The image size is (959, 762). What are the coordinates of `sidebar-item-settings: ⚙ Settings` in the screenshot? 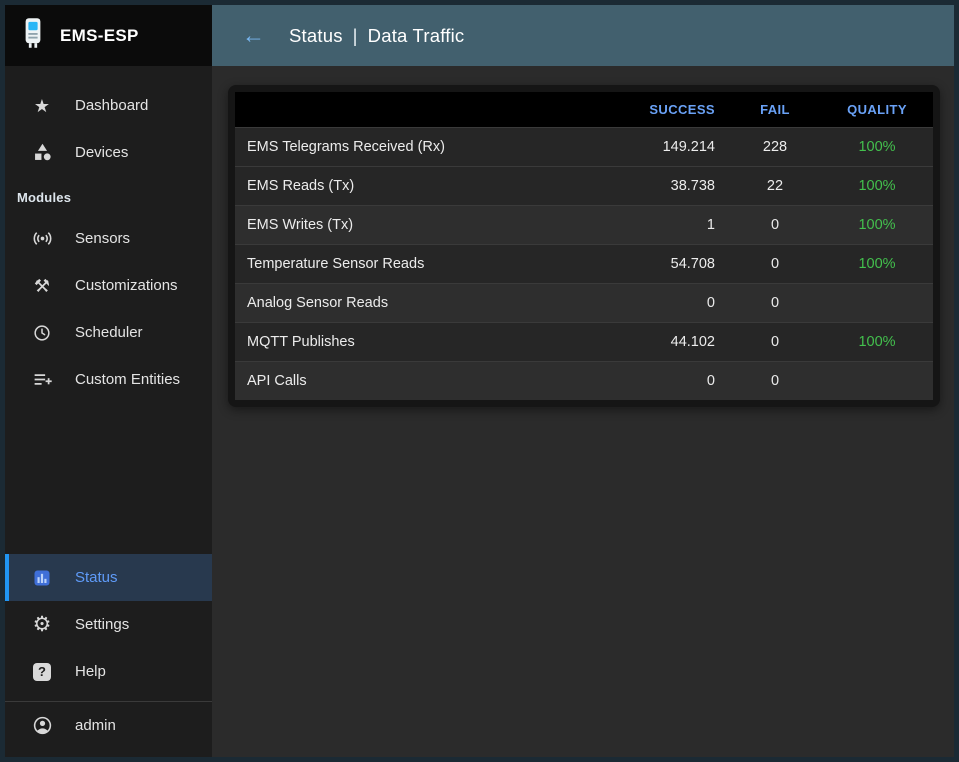 It's located at (108, 624).